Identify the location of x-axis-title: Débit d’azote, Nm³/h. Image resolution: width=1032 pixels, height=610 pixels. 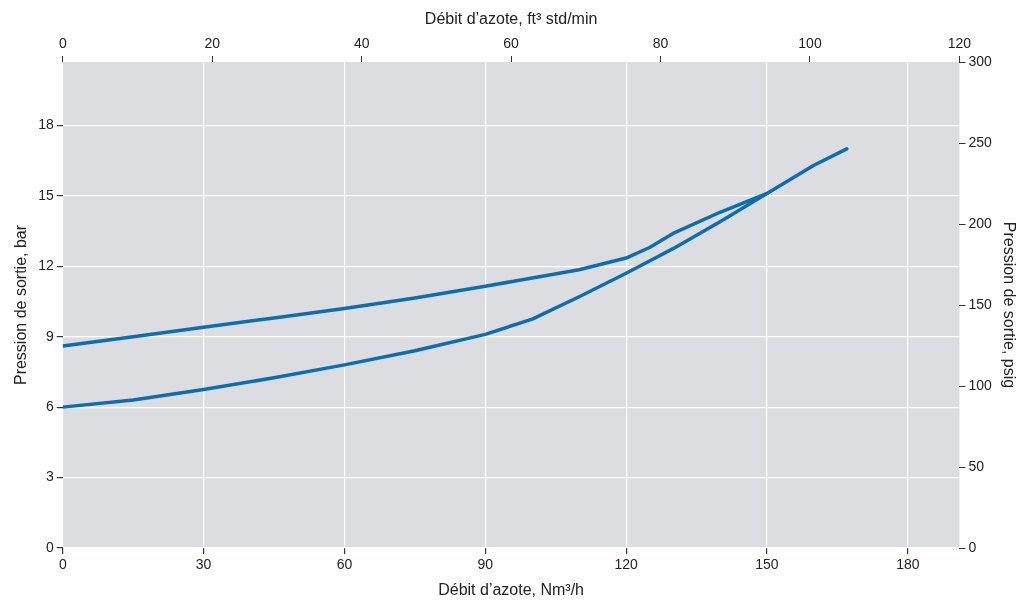
(511, 589).